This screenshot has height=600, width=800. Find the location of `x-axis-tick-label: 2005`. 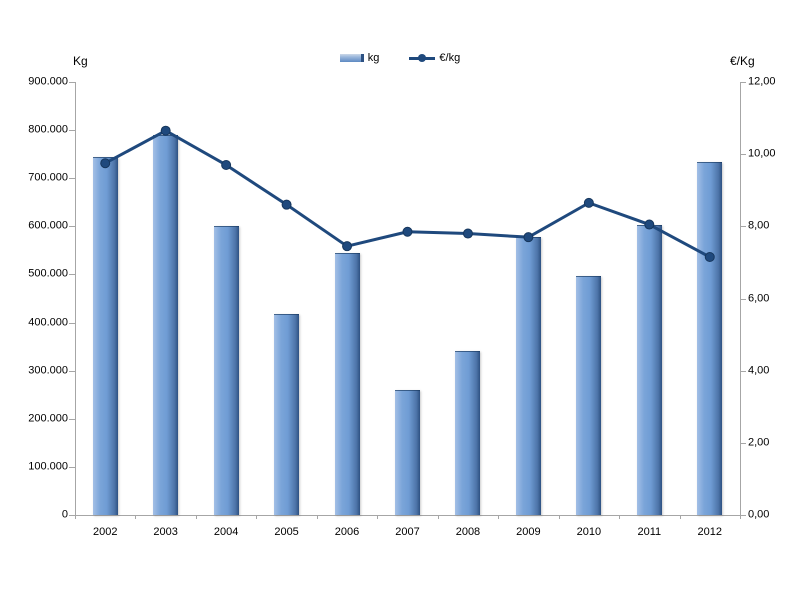

x-axis-tick-label: 2005 is located at coordinates (286, 532).